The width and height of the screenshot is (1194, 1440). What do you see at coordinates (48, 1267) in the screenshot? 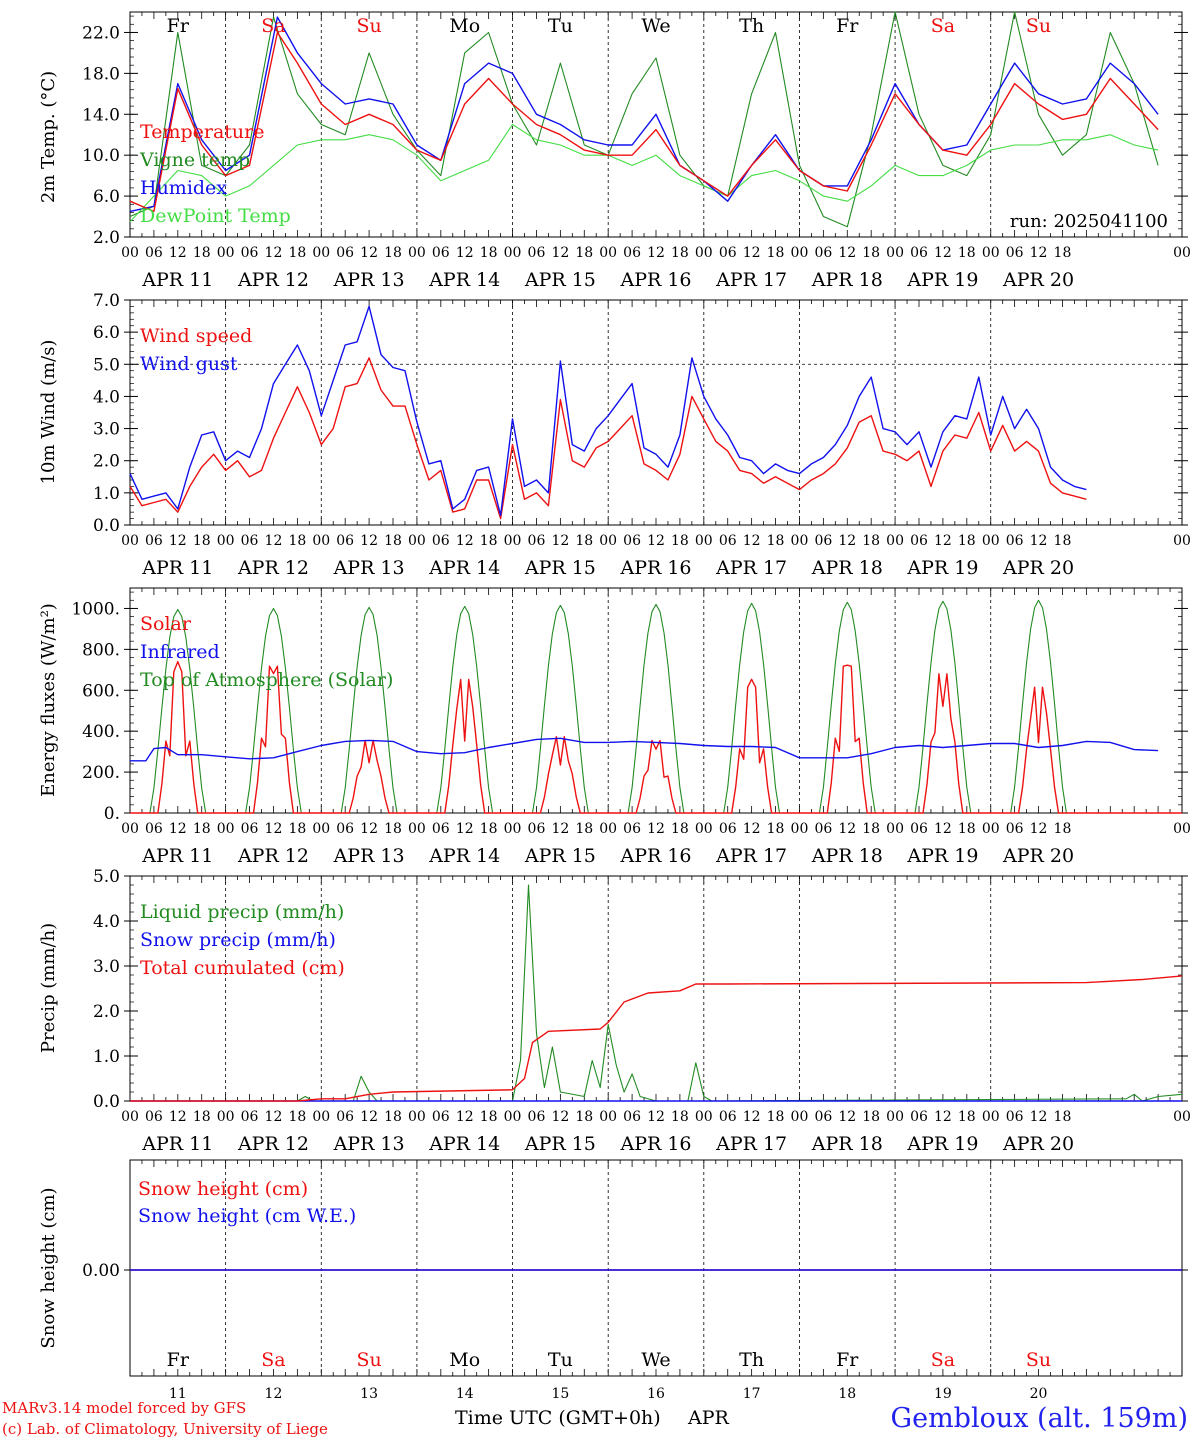
I see `y-axis-label: Snow height (cm)` at bounding box center [48, 1267].